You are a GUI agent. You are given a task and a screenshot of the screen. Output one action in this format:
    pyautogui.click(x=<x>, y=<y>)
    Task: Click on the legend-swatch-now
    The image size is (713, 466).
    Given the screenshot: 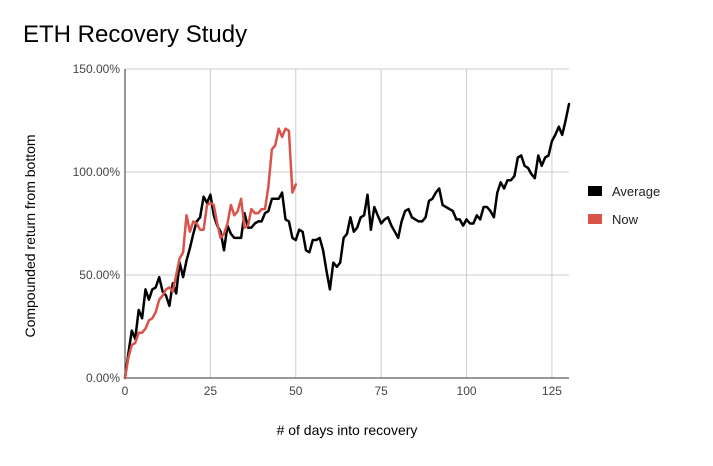 What is the action you would take?
    pyautogui.click(x=595, y=219)
    